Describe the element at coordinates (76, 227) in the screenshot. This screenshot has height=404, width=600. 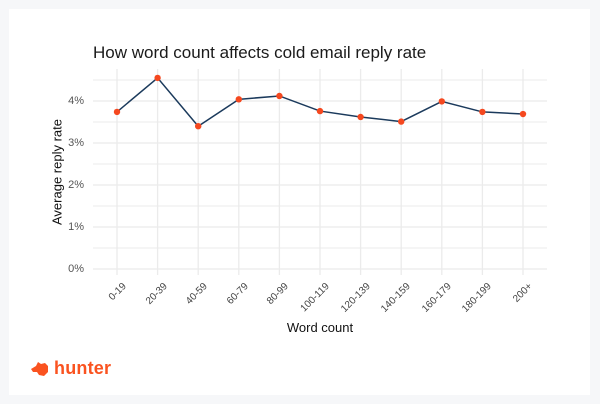
I see `y-tick-label: 1%` at that location.